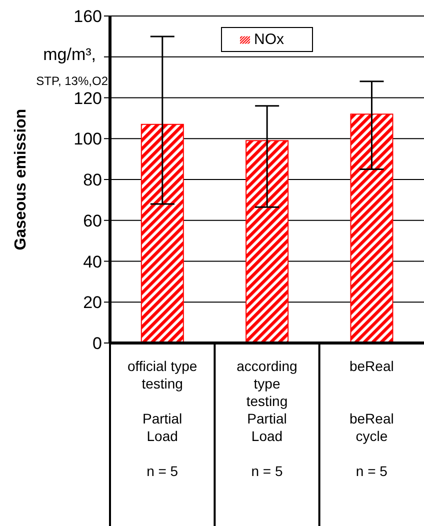 The height and width of the screenshot is (526, 424). What do you see at coordinates (97, 344) in the screenshot?
I see `y-tick-label: 0` at bounding box center [97, 344].